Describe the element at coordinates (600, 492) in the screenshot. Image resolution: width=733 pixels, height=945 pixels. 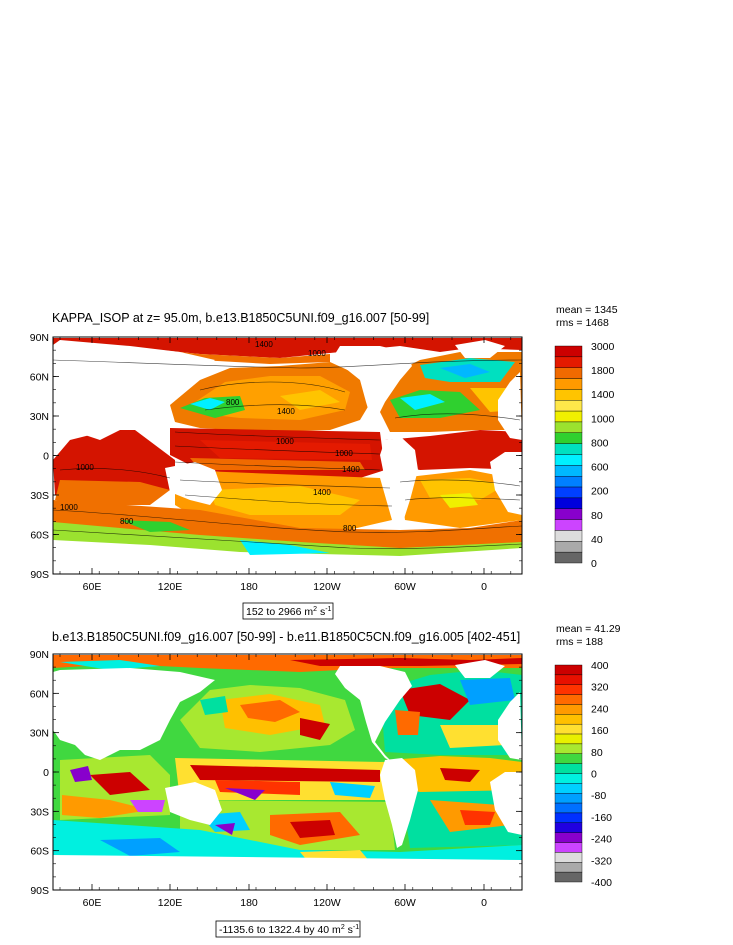
I see `colorbar-label: 200` at that location.